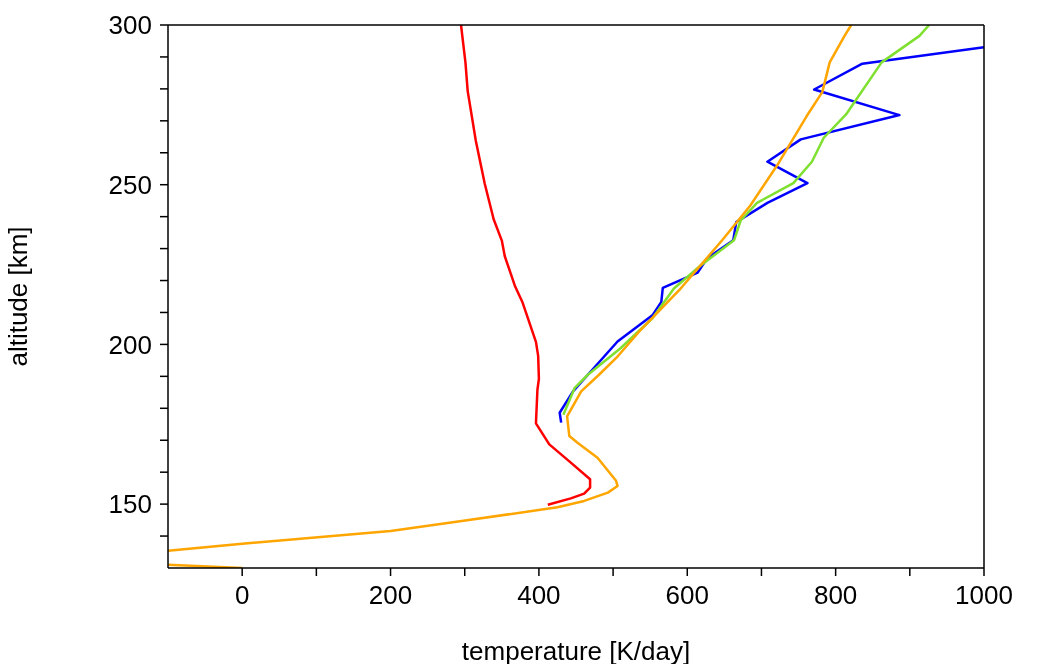 The image size is (1043, 672). I want to click on x-tick-label: 600, so click(687, 595).